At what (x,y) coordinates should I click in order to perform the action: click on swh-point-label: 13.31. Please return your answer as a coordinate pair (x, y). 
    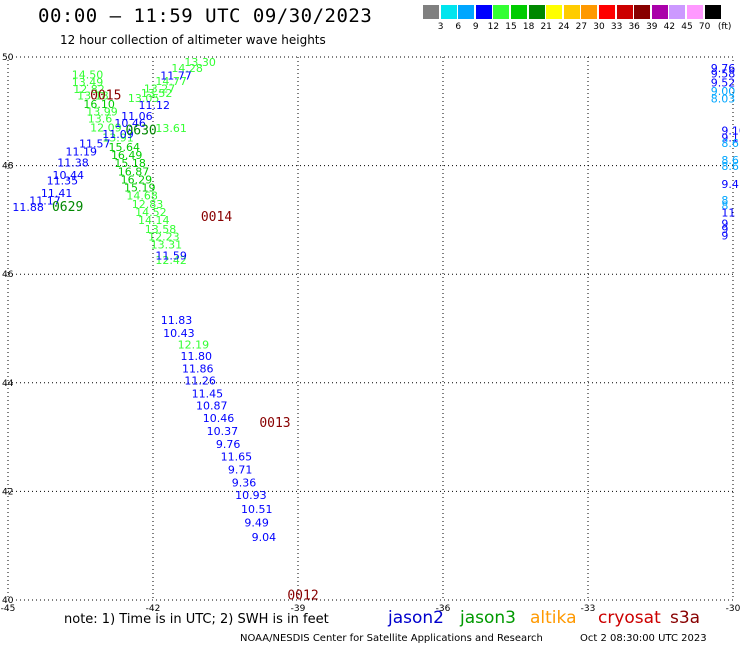
    Looking at the image, I should click on (167, 245).